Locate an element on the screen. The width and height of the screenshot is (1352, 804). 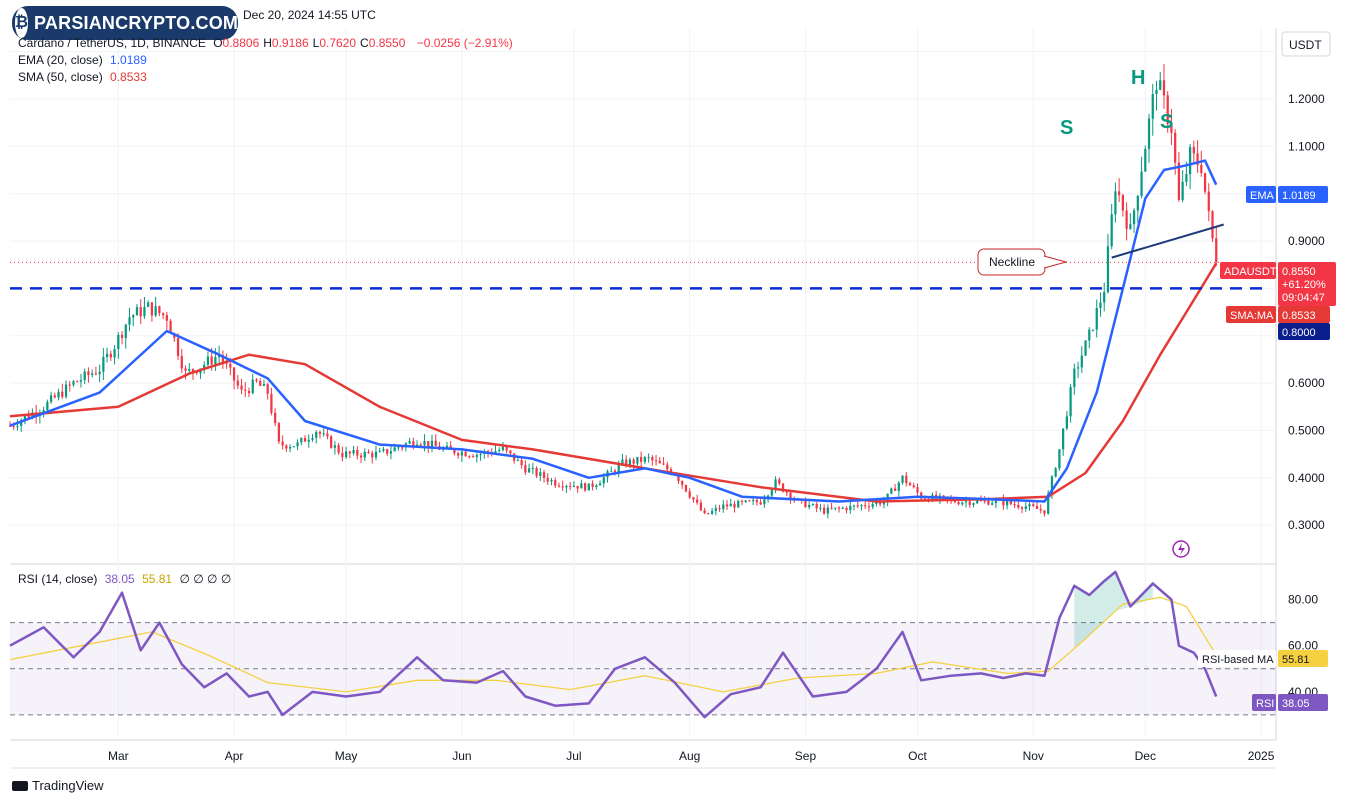
rsi-ma-tag-box is located at coordinates (1237, 658).